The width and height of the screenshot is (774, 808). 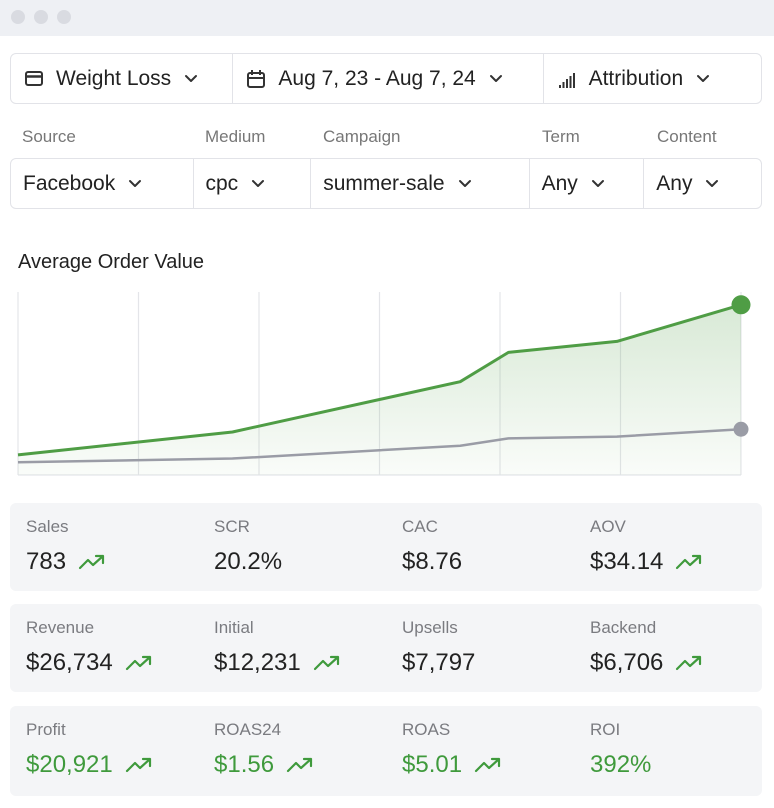 I want to click on metric-card: Profit $20,921 ROAS24 $1.56 ROAS $5.01 ROI 392%, so click(x=386, y=751).